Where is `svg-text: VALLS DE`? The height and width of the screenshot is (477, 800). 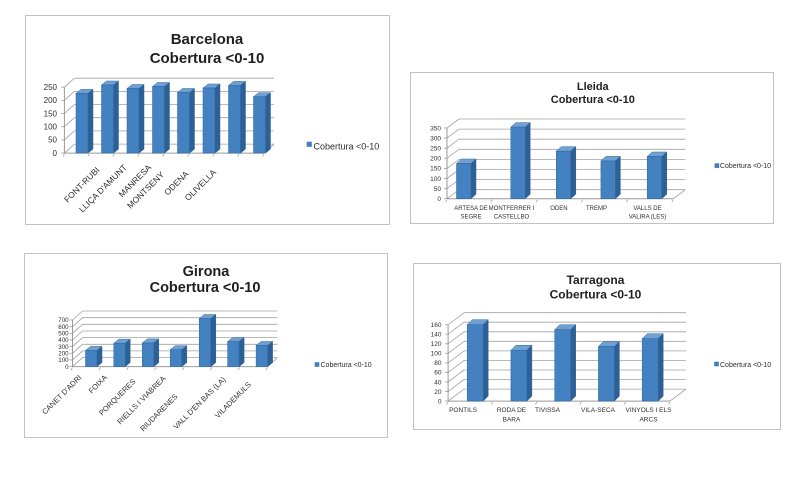 svg-text: VALLS DE is located at coordinates (647, 209).